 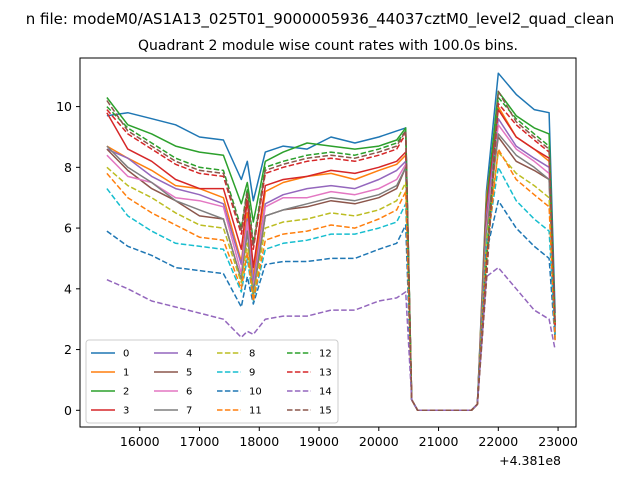 What do you see at coordinates (126, 354) in the screenshot?
I see `legend-label-0: 0` at bounding box center [126, 354].